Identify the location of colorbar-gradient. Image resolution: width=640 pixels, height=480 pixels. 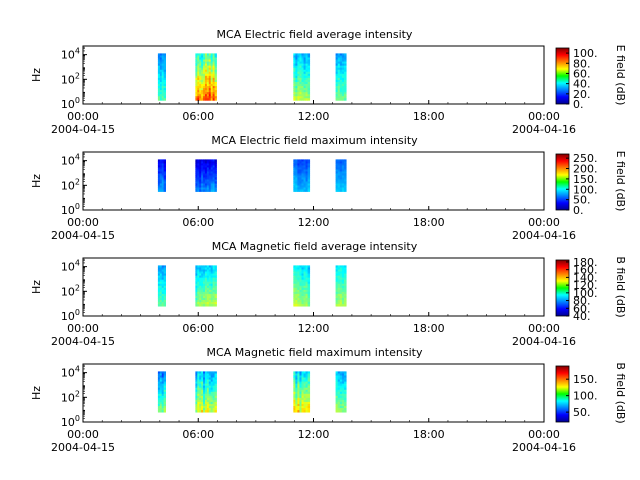
(562, 288).